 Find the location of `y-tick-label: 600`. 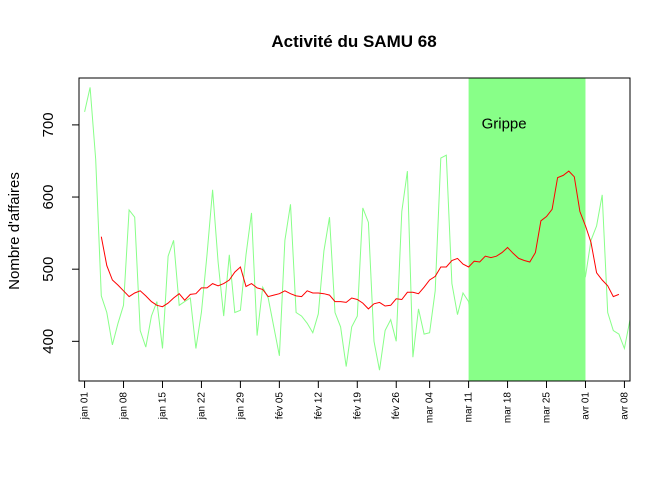

y-tick-label: 600 is located at coordinates (48, 197).